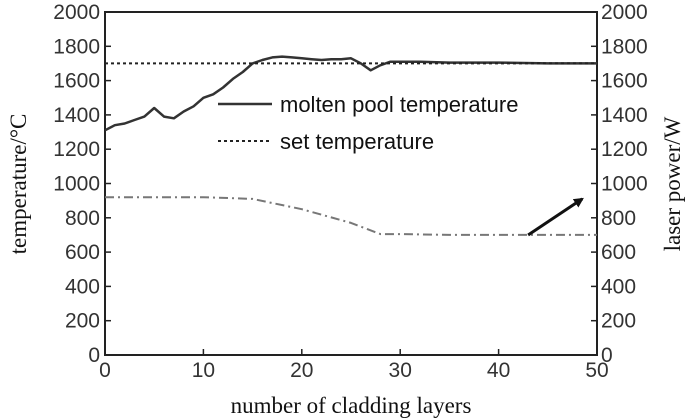 Image resolution: width=700 pixels, height=420 pixels. I want to click on right-y-axis-title: laser power/W, so click(672, 183).